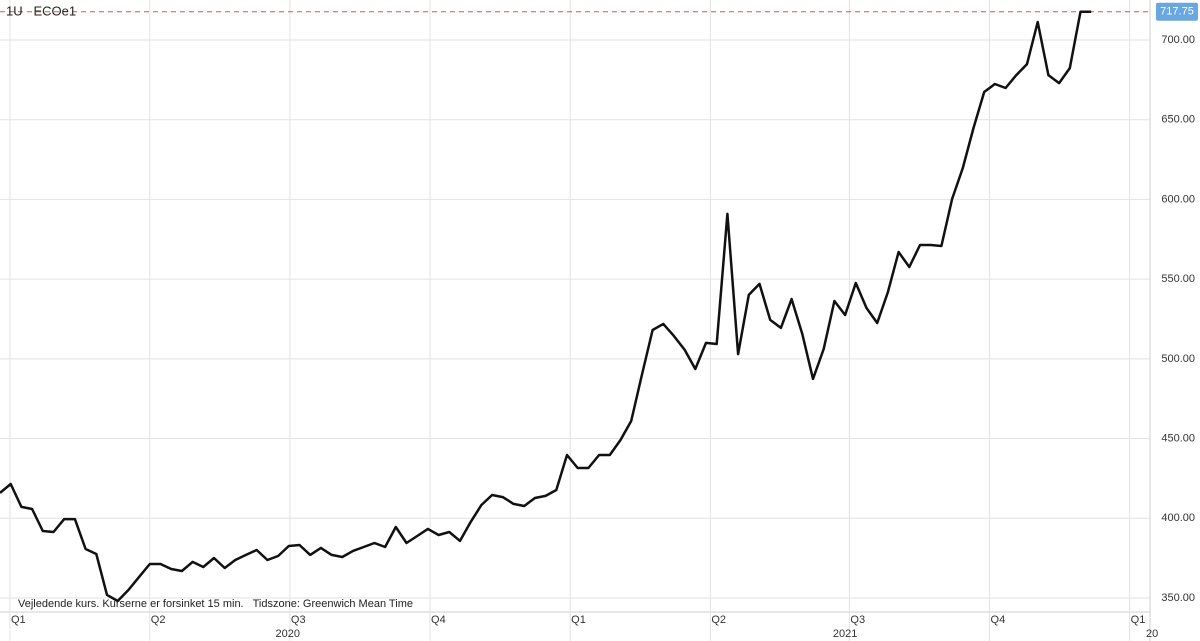 The width and height of the screenshot is (1200, 641). What do you see at coordinates (845, 634) in the screenshot?
I see `year-label: 2021` at bounding box center [845, 634].